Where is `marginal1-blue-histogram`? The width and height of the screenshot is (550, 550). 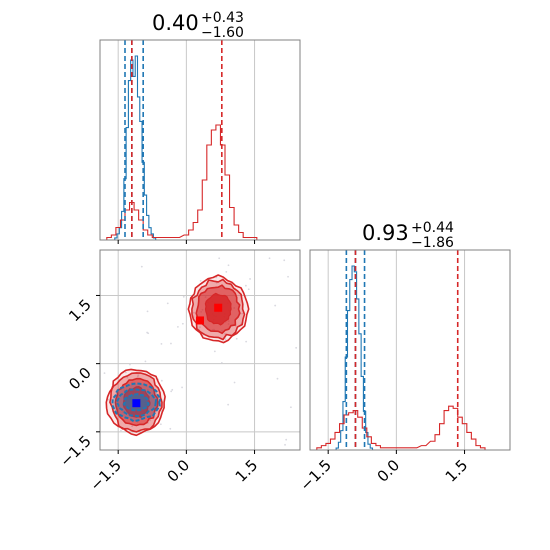 marginal1-blue-histogram is located at coordinates (135, 147).